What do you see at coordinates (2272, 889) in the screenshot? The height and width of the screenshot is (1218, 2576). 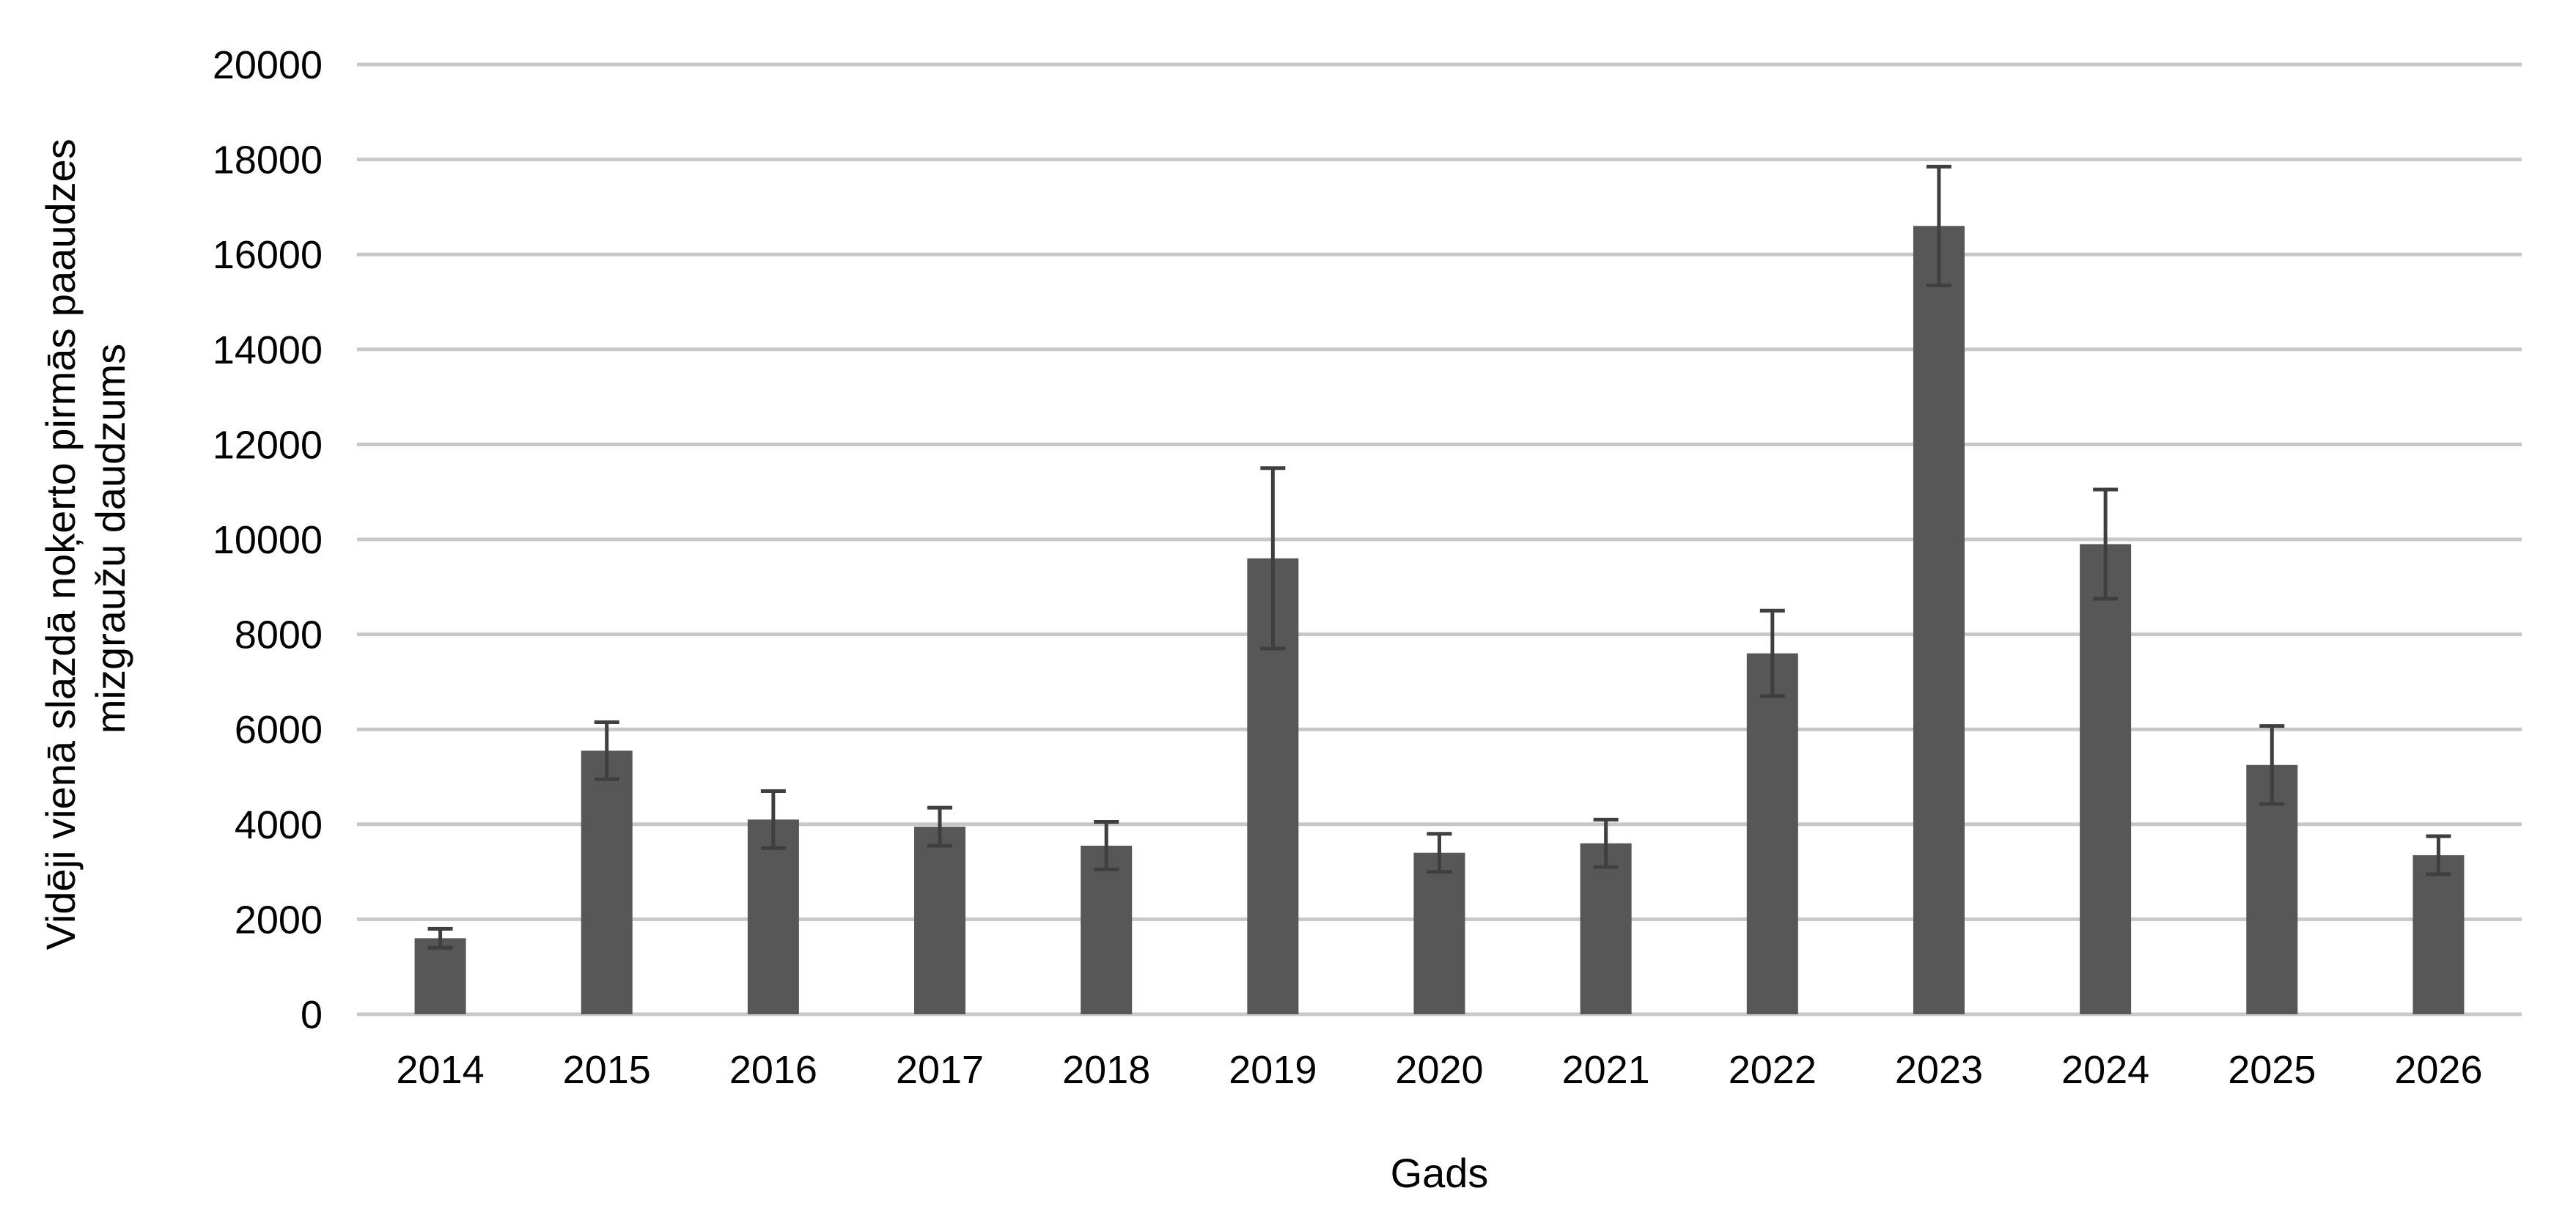 I see `bar-2025` at bounding box center [2272, 889].